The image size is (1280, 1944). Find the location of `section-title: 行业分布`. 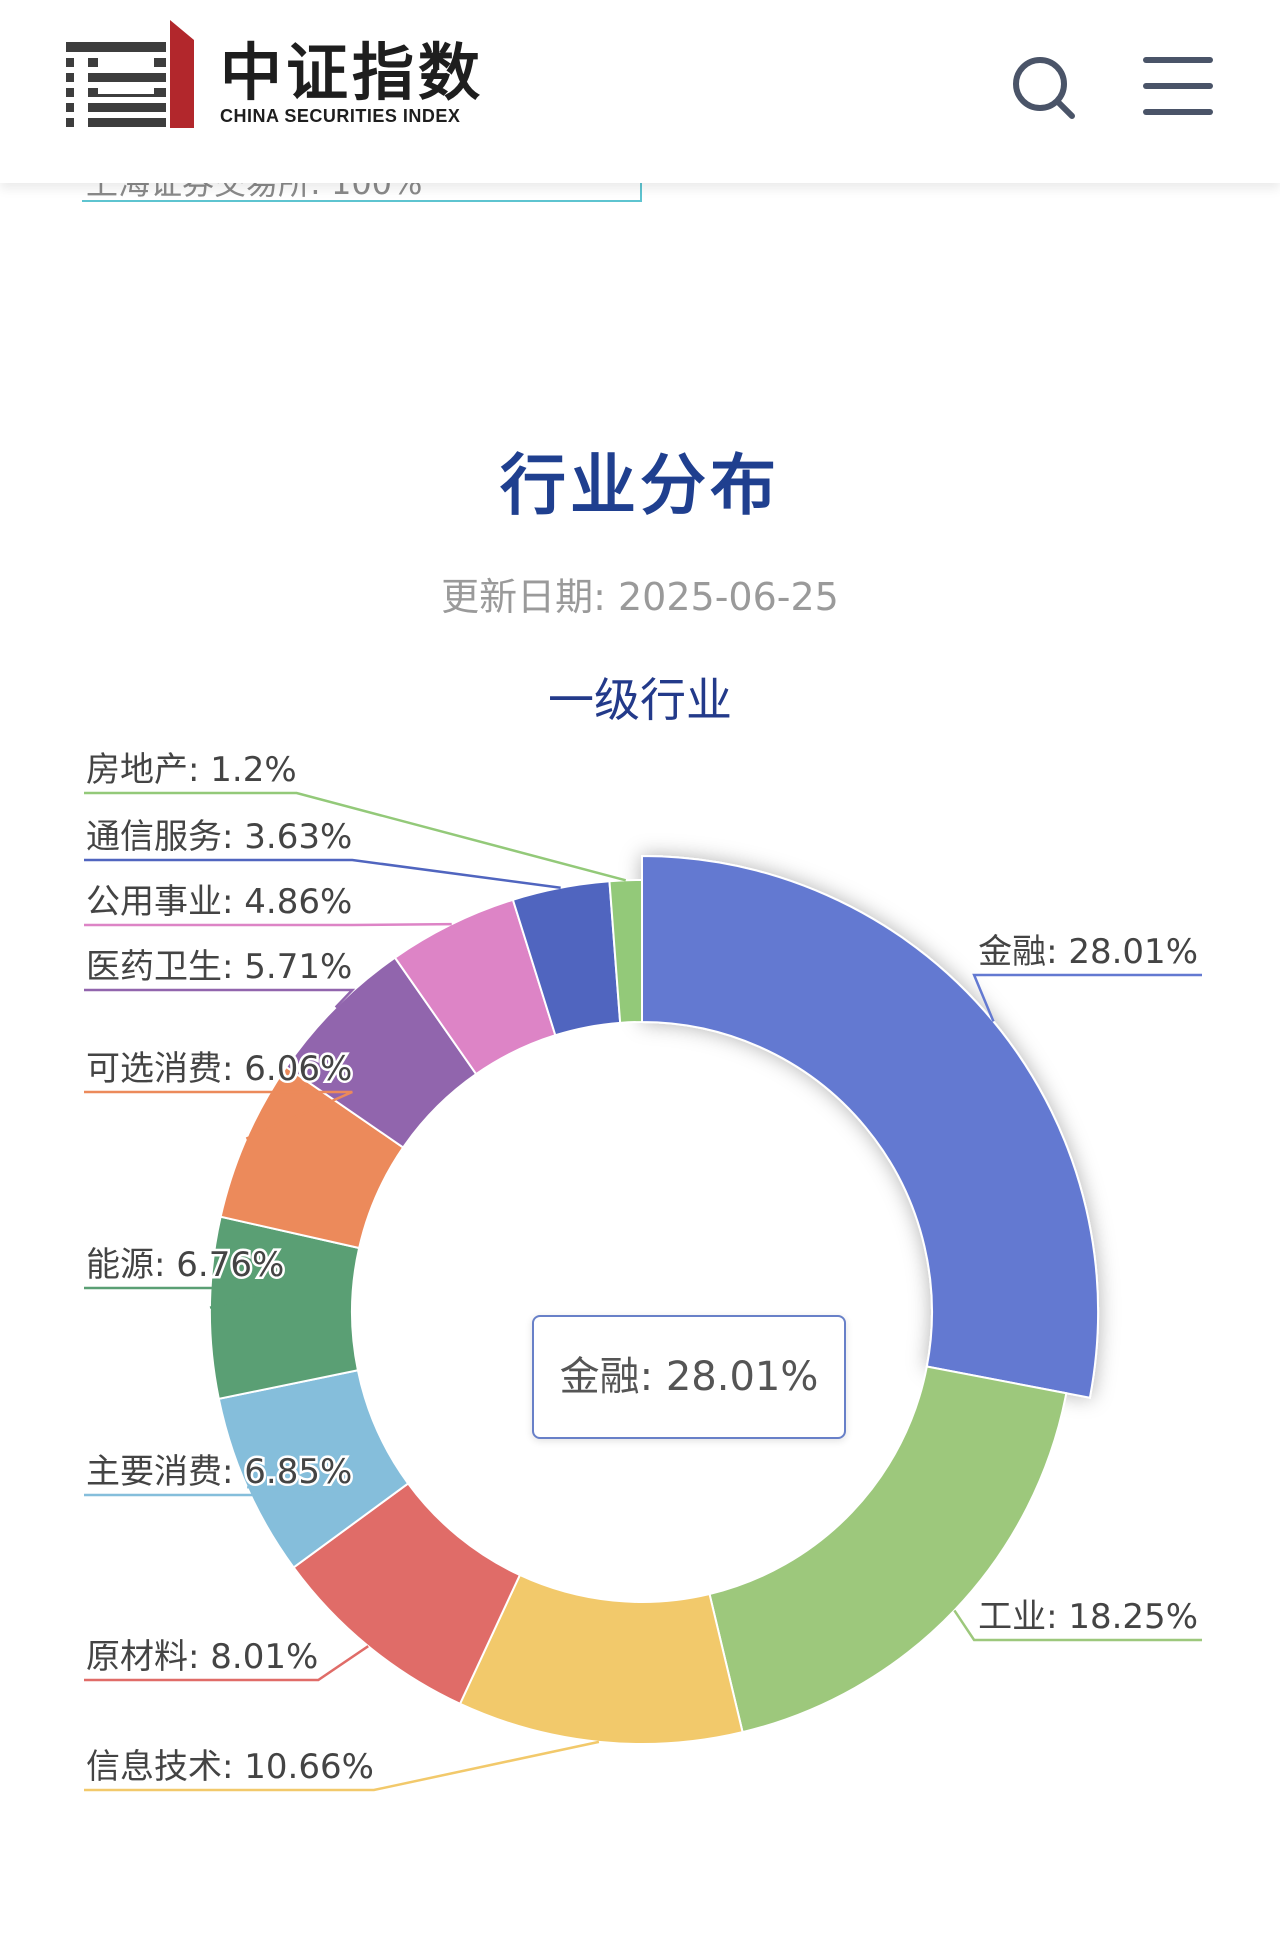

section-title: 行业分布 is located at coordinates (640, 485).